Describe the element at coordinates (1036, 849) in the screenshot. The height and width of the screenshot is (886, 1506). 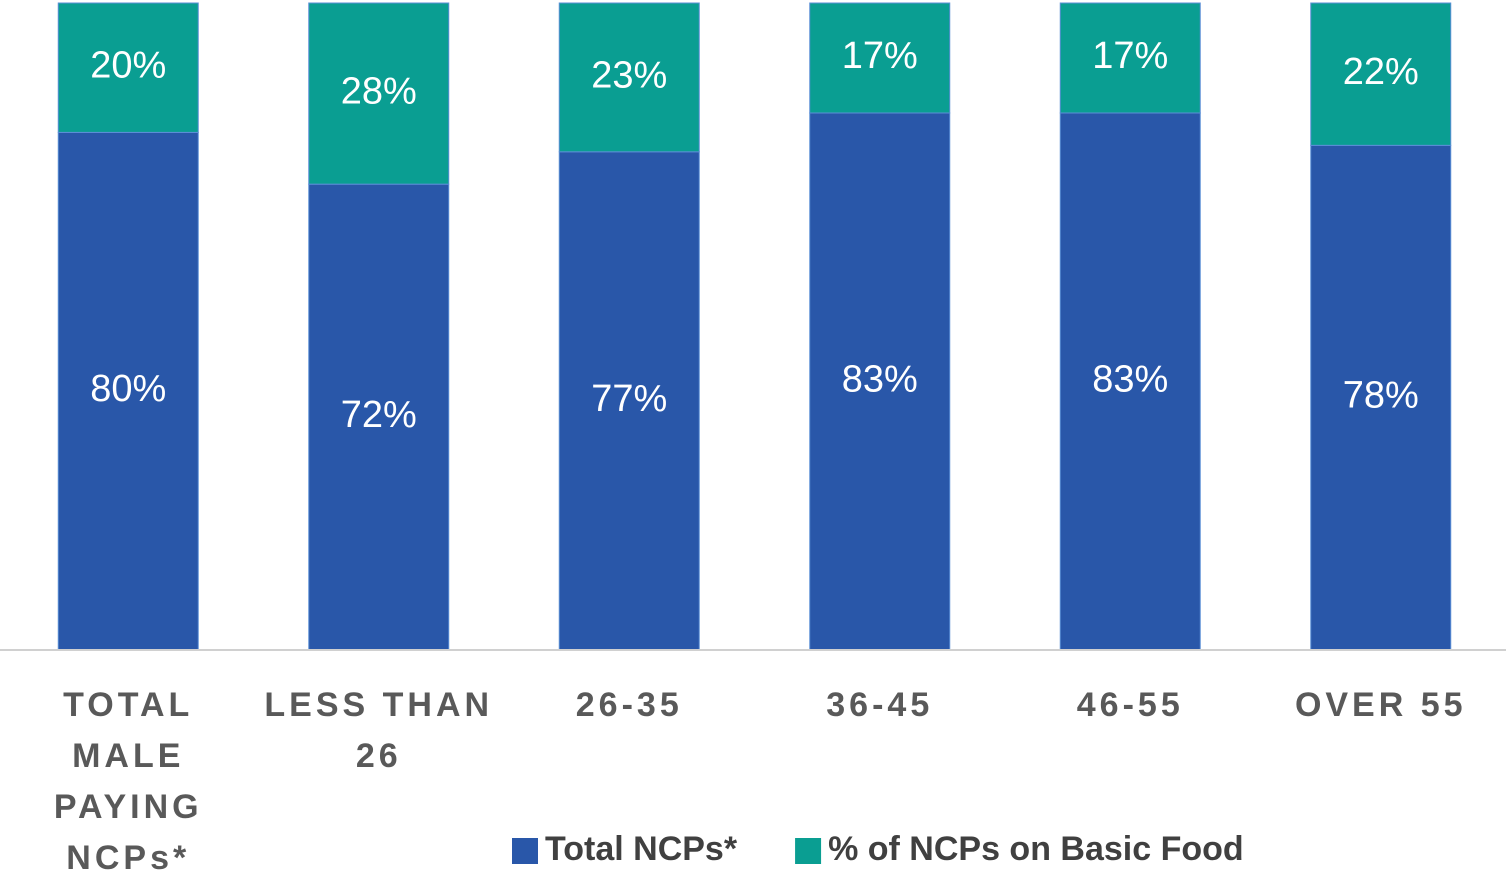
I see `legend-label: % of NCPs on Basic Food` at that location.